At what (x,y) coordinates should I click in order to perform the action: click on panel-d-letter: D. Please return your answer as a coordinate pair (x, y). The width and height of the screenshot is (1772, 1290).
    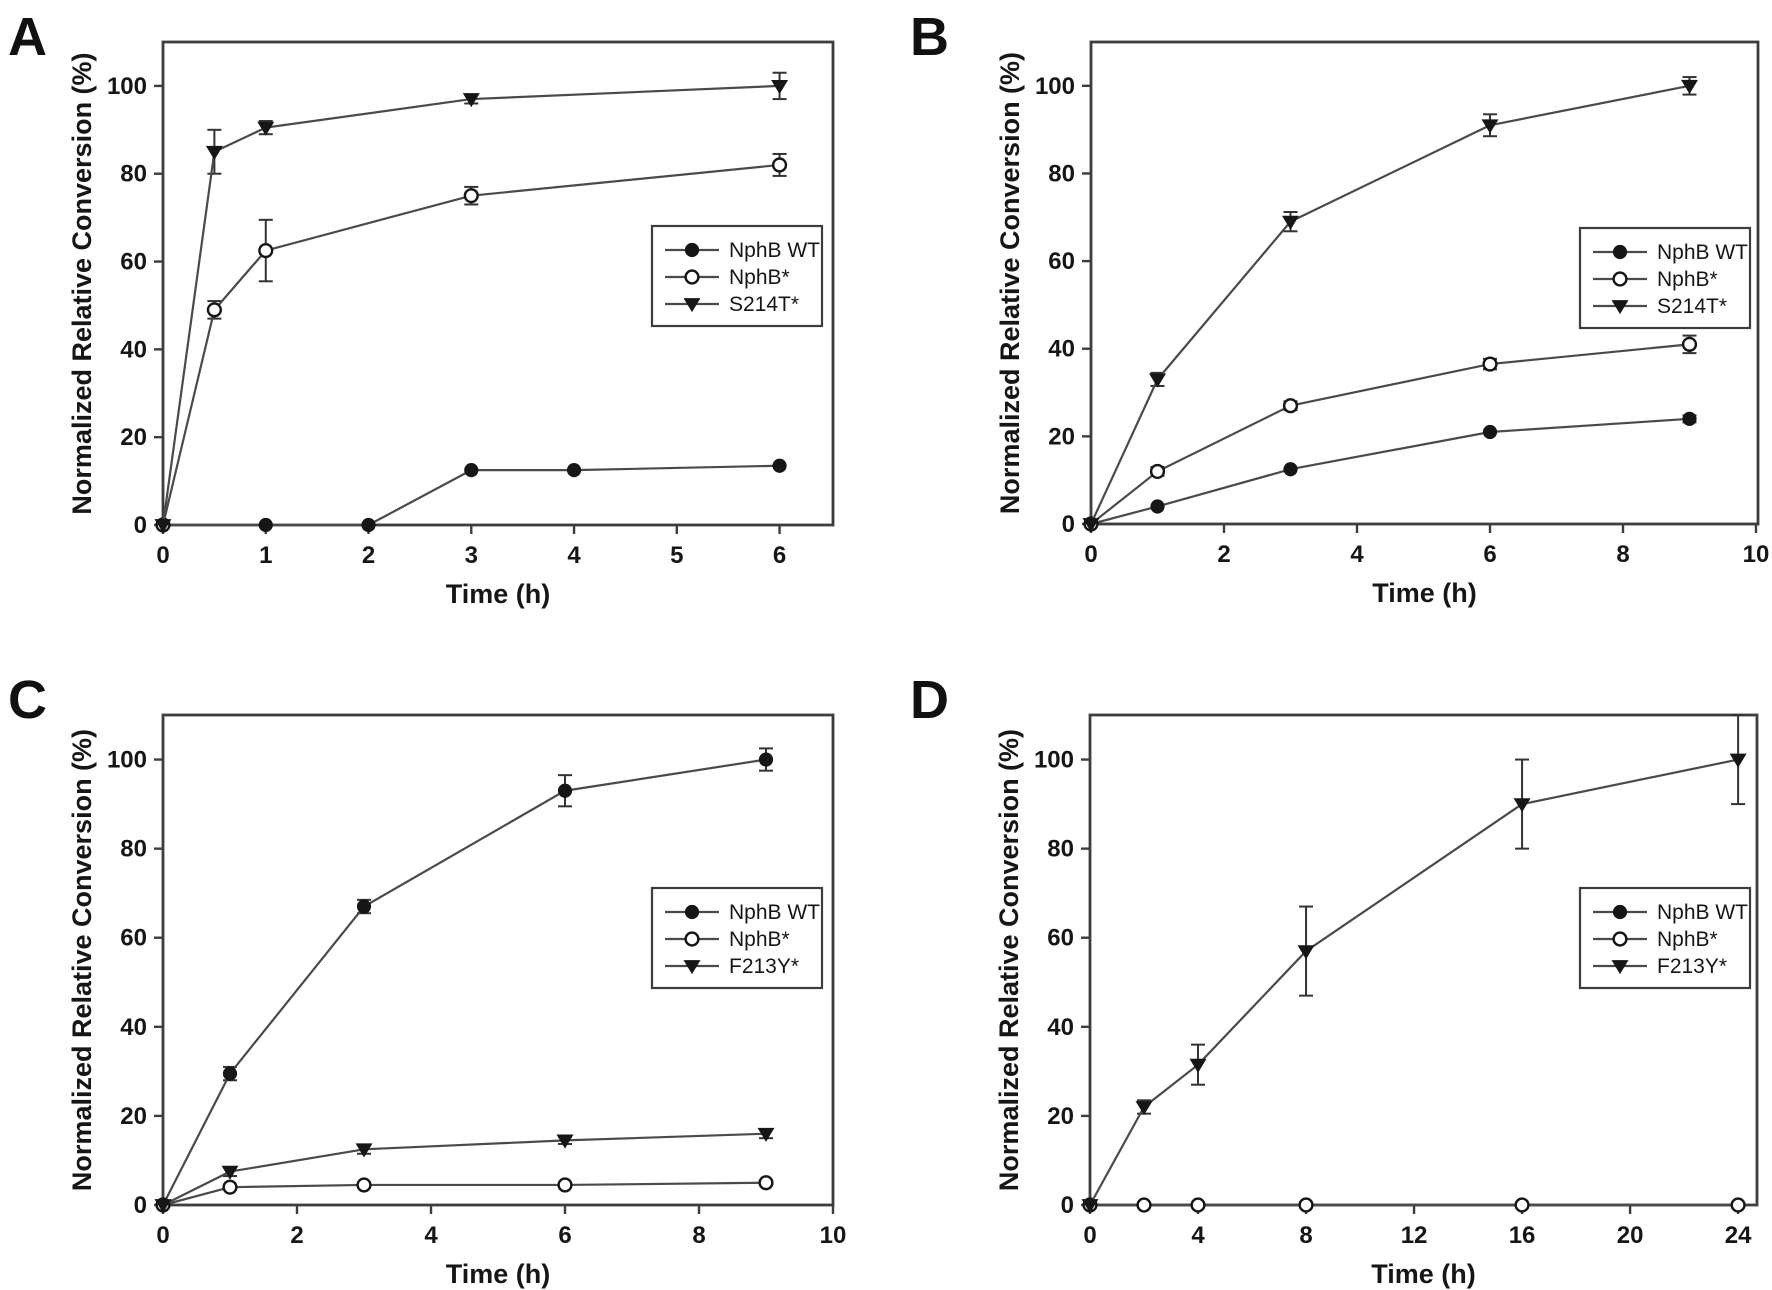
    Looking at the image, I should click on (929, 700).